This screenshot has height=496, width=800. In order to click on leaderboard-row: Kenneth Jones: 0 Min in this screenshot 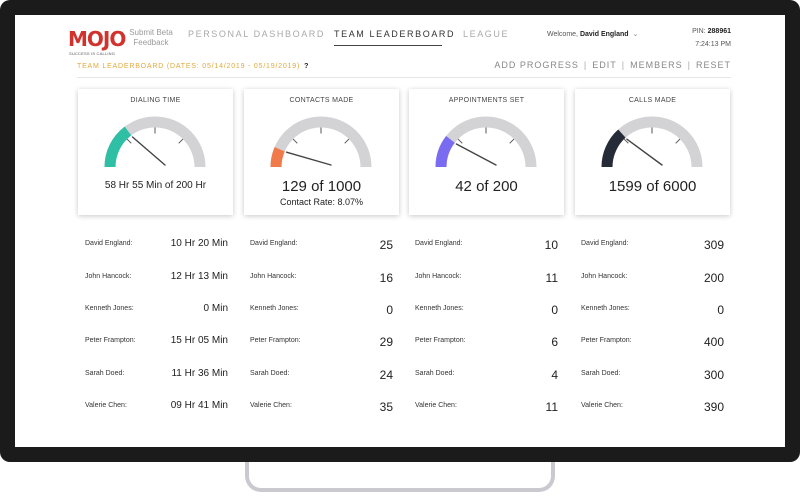, I will do `click(156, 310)`.